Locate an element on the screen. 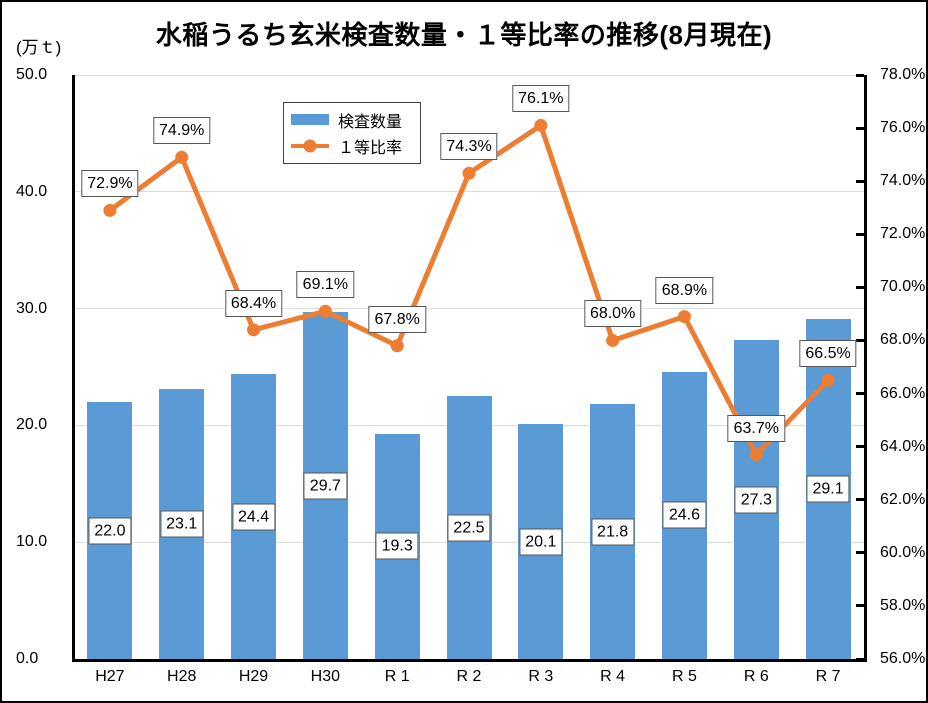  line-swatch-icon is located at coordinates (310, 146).